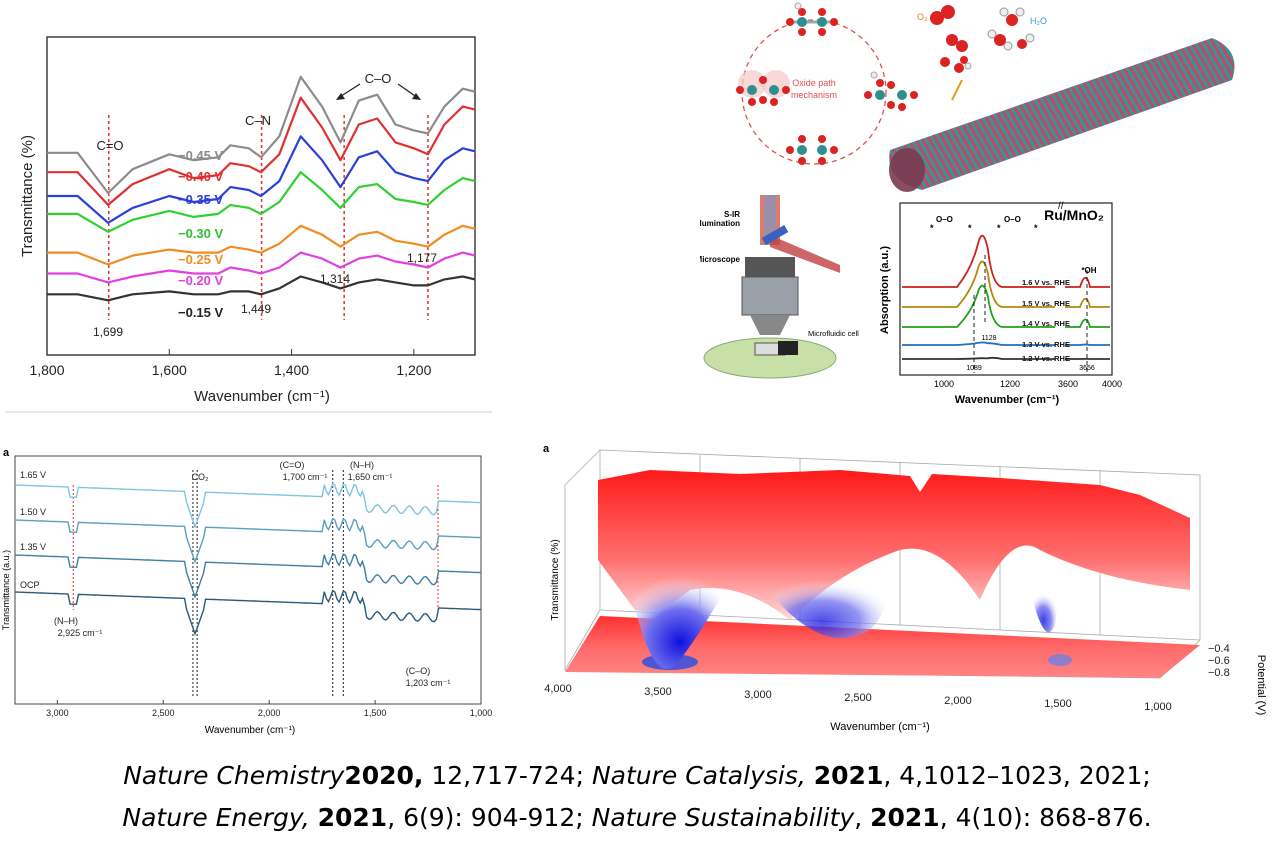  I want to click on year-2: 2021, so click(848, 775).